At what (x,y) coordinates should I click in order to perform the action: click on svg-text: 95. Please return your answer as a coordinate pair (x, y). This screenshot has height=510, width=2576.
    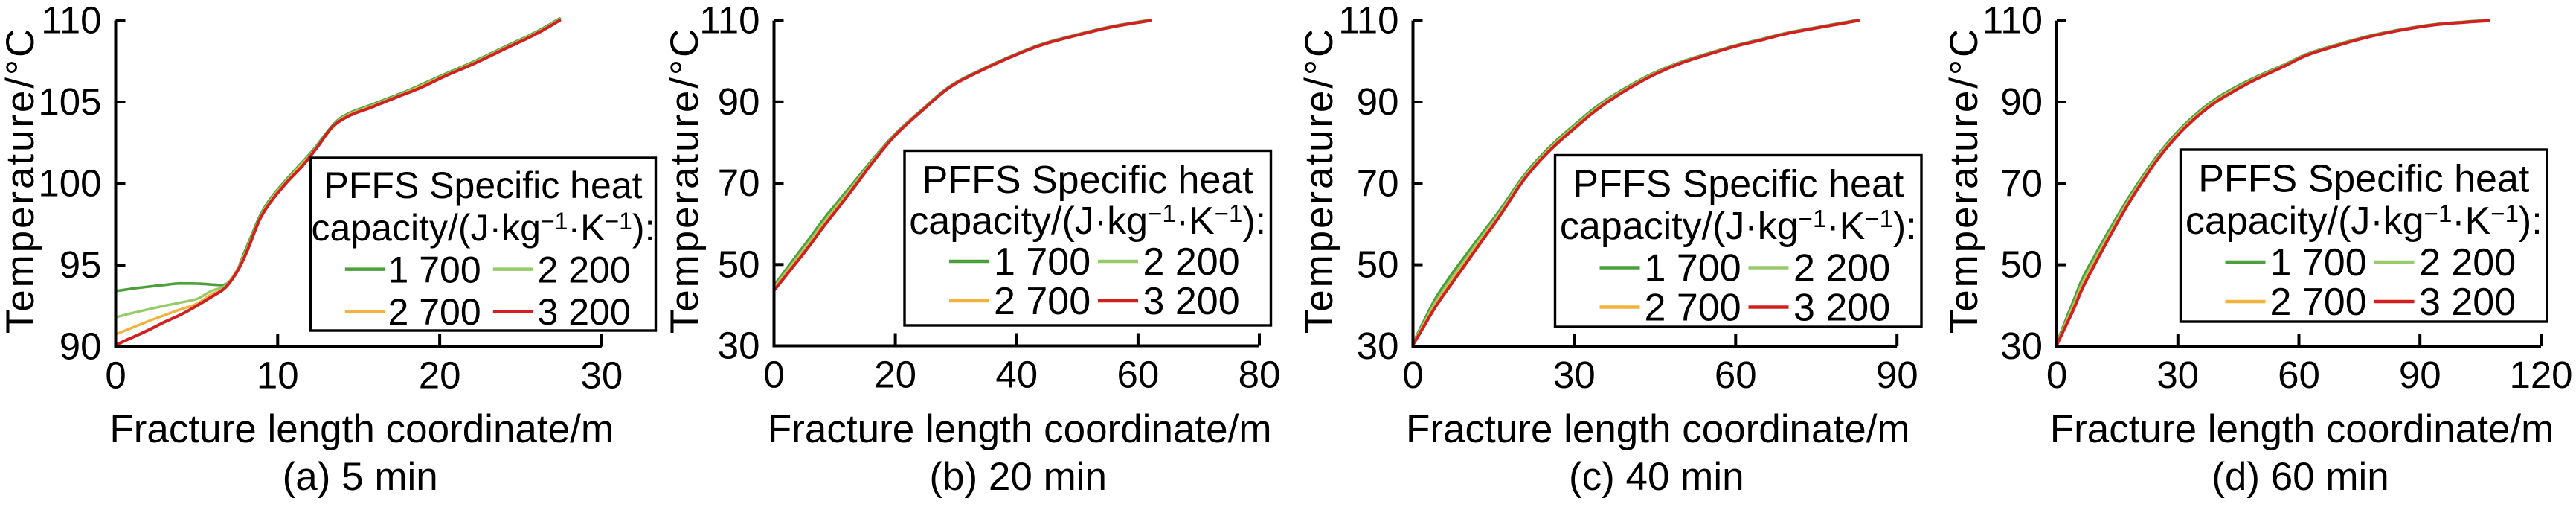
    Looking at the image, I should click on (81, 264).